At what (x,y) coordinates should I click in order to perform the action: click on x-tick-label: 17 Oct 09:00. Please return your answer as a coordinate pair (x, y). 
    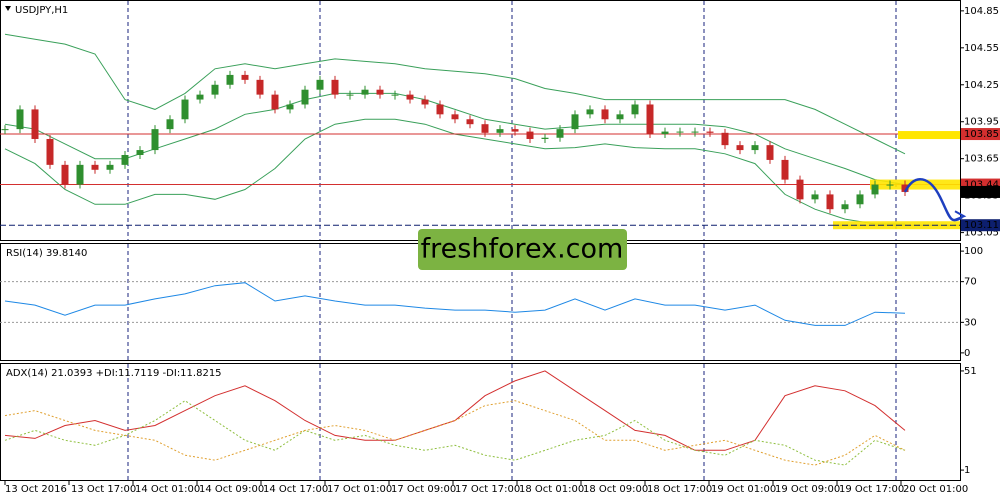
    Looking at the image, I should click on (423, 489).